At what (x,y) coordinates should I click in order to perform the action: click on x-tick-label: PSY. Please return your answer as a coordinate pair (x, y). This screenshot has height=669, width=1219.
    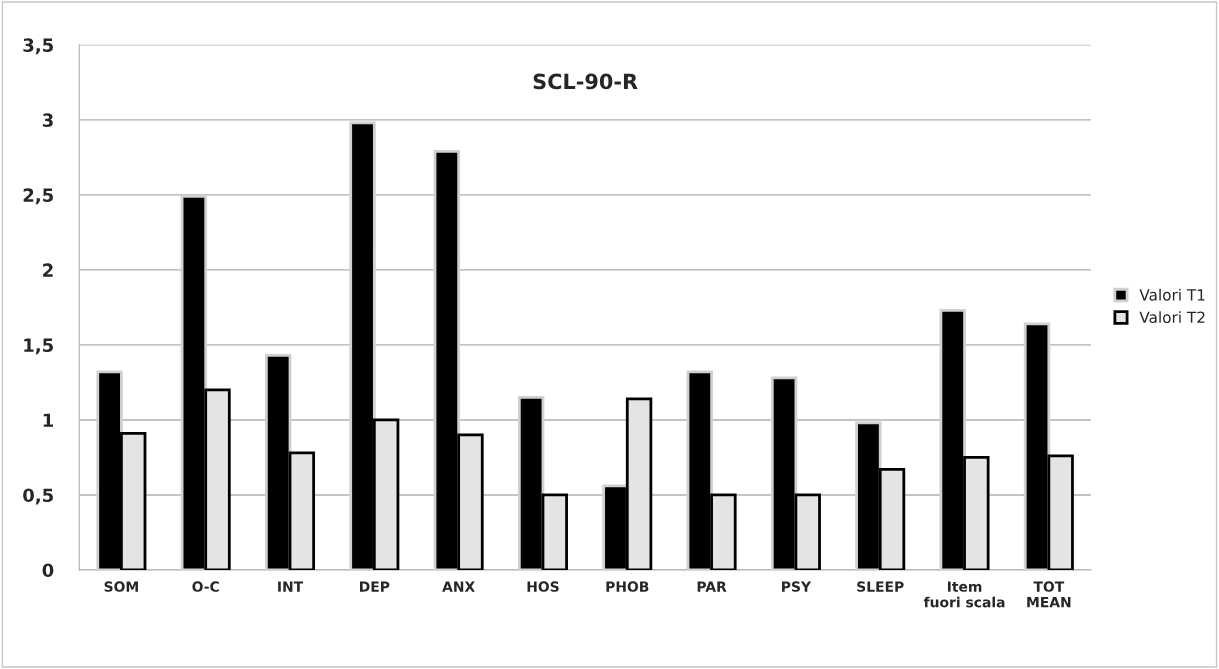
    Looking at the image, I should click on (797, 586).